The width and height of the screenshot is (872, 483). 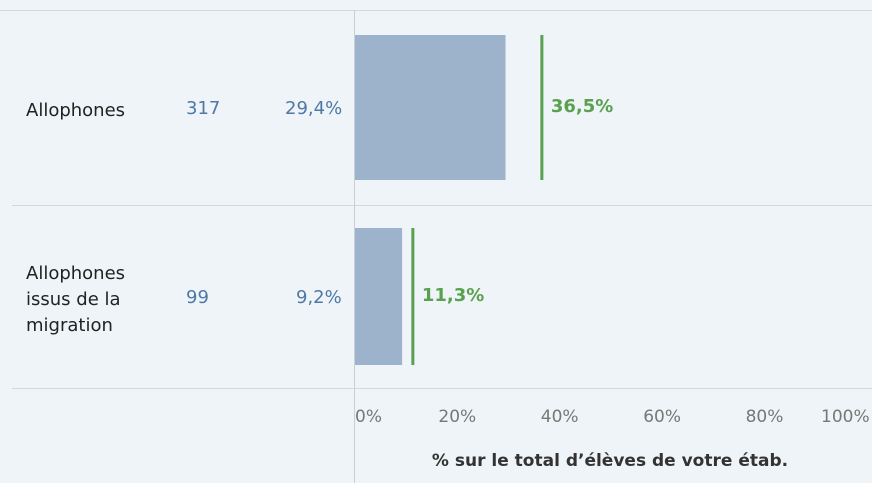 What do you see at coordinates (559, 417) in the screenshot?
I see `x-tick-label: 40%` at bounding box center [559, 417].